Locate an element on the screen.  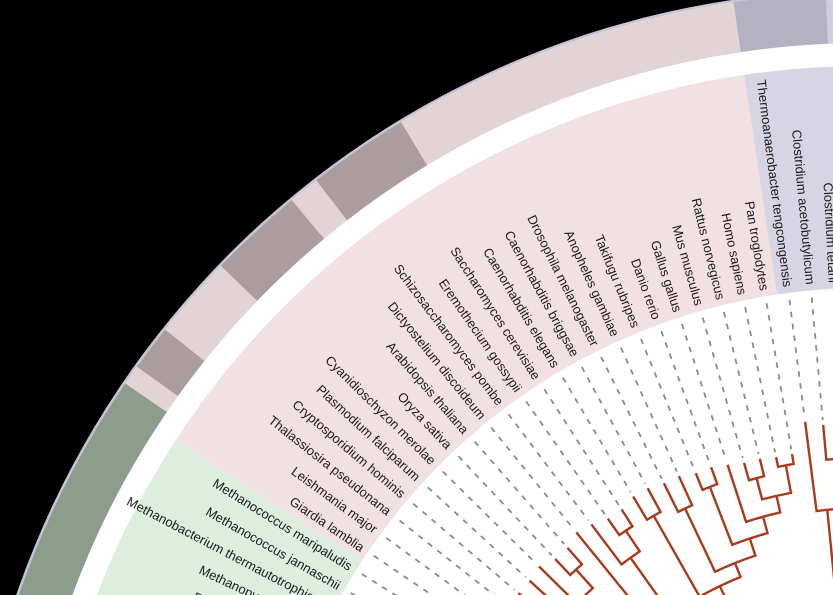
group-wedge-bacteria is located at coordinates (788, 180).